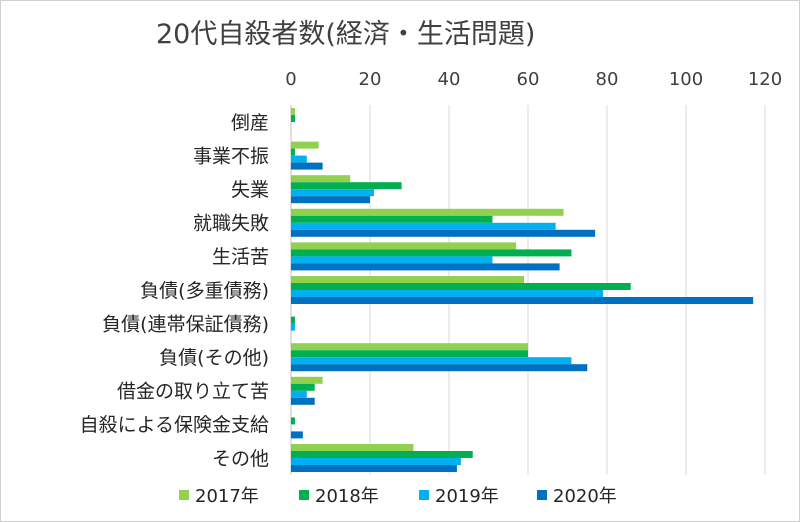  I want to click on category-label: 負債(その他), so click(214, 358).